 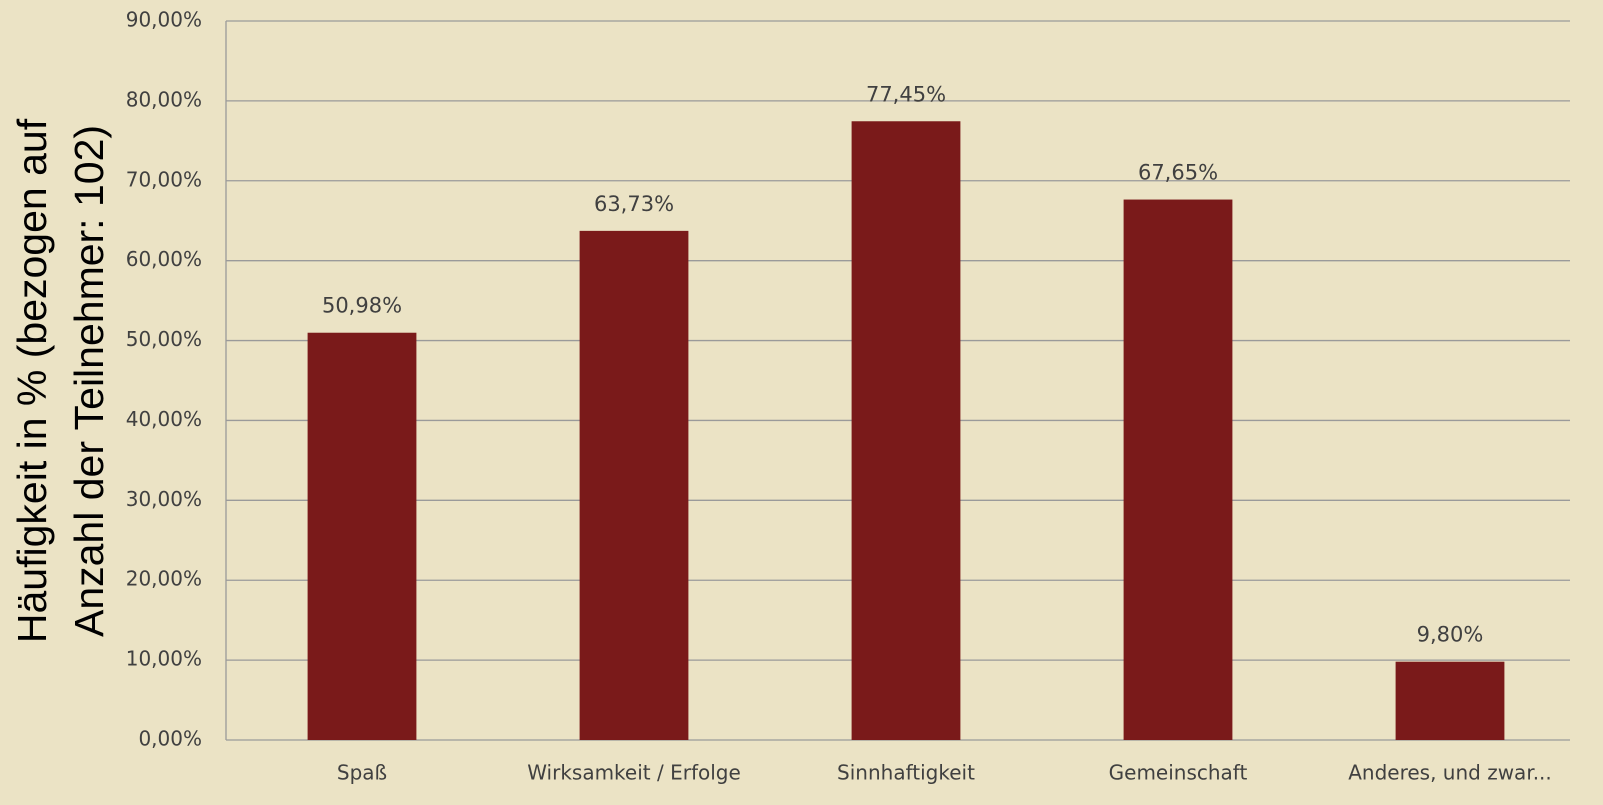 I want to click on x-tick-label: Sinnhaftigkeit, so click(x=906, y=773).